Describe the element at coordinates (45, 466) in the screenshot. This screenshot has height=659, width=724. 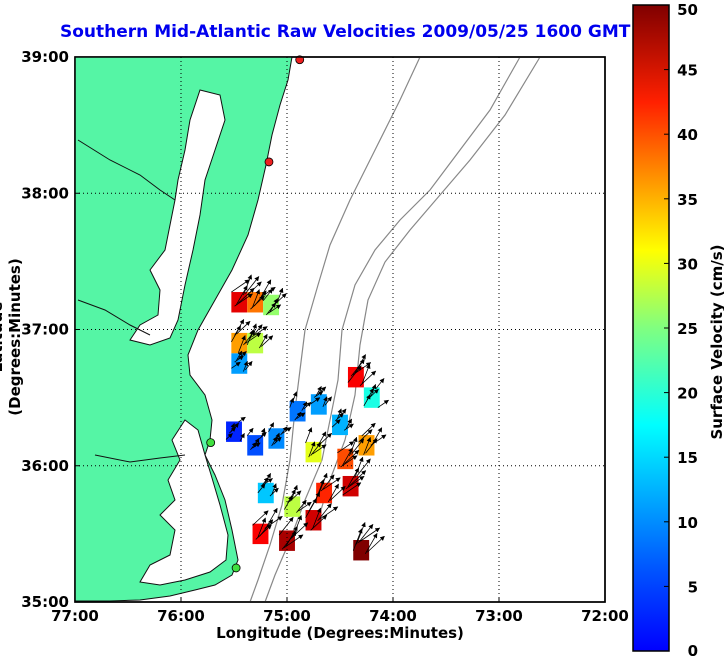
I see `y-tick-label: 36:00` at that location.